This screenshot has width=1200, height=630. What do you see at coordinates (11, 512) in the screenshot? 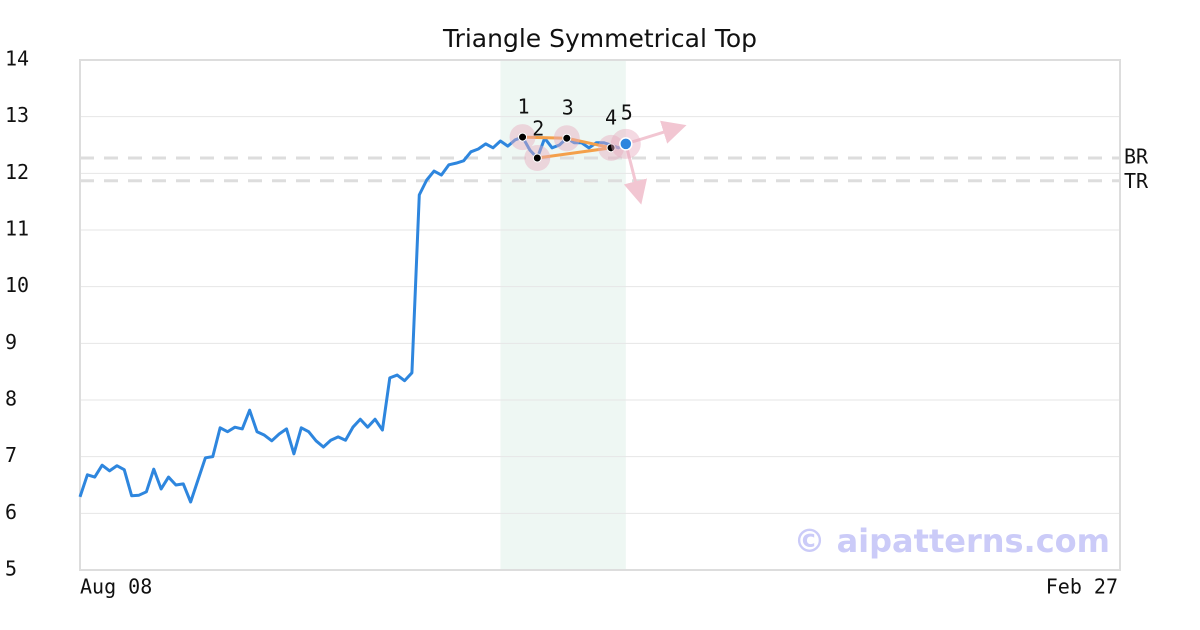
I see `y-tick-label: 6` at bounding box center [11, 512].